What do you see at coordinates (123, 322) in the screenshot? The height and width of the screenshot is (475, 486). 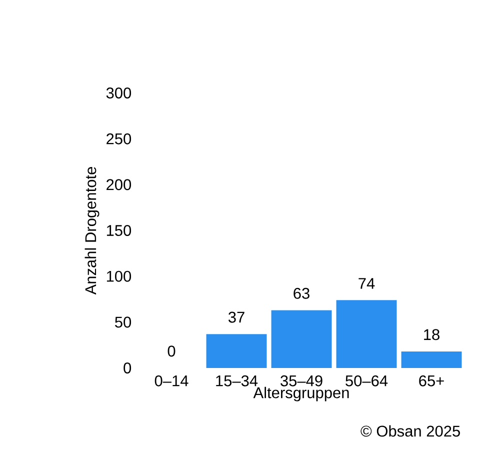 I see `y-tick-label: 50` at bounding box center [123, 322].